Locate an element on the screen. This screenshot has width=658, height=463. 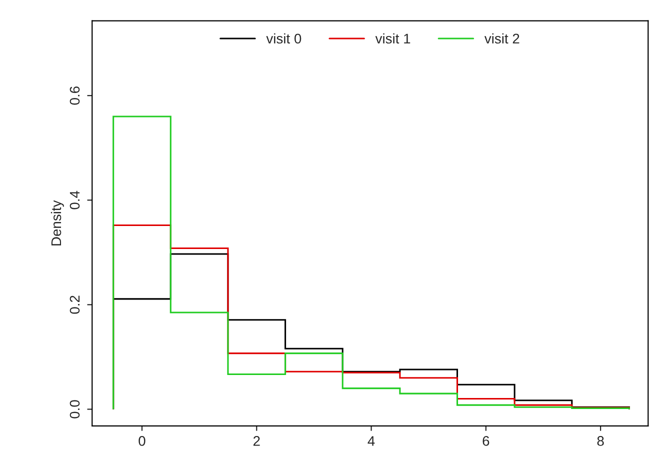
y-tick-label: 0.6 is located at coordinates (75, 95).